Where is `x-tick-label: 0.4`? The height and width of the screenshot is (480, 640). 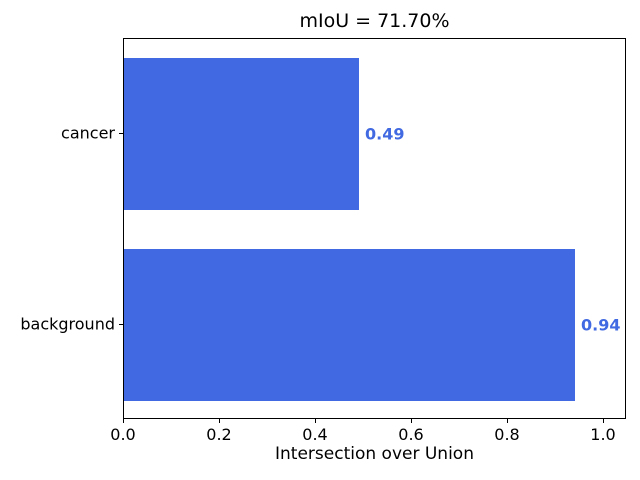 x-tick-label: 0.4 is located at coordinates (315, 434).